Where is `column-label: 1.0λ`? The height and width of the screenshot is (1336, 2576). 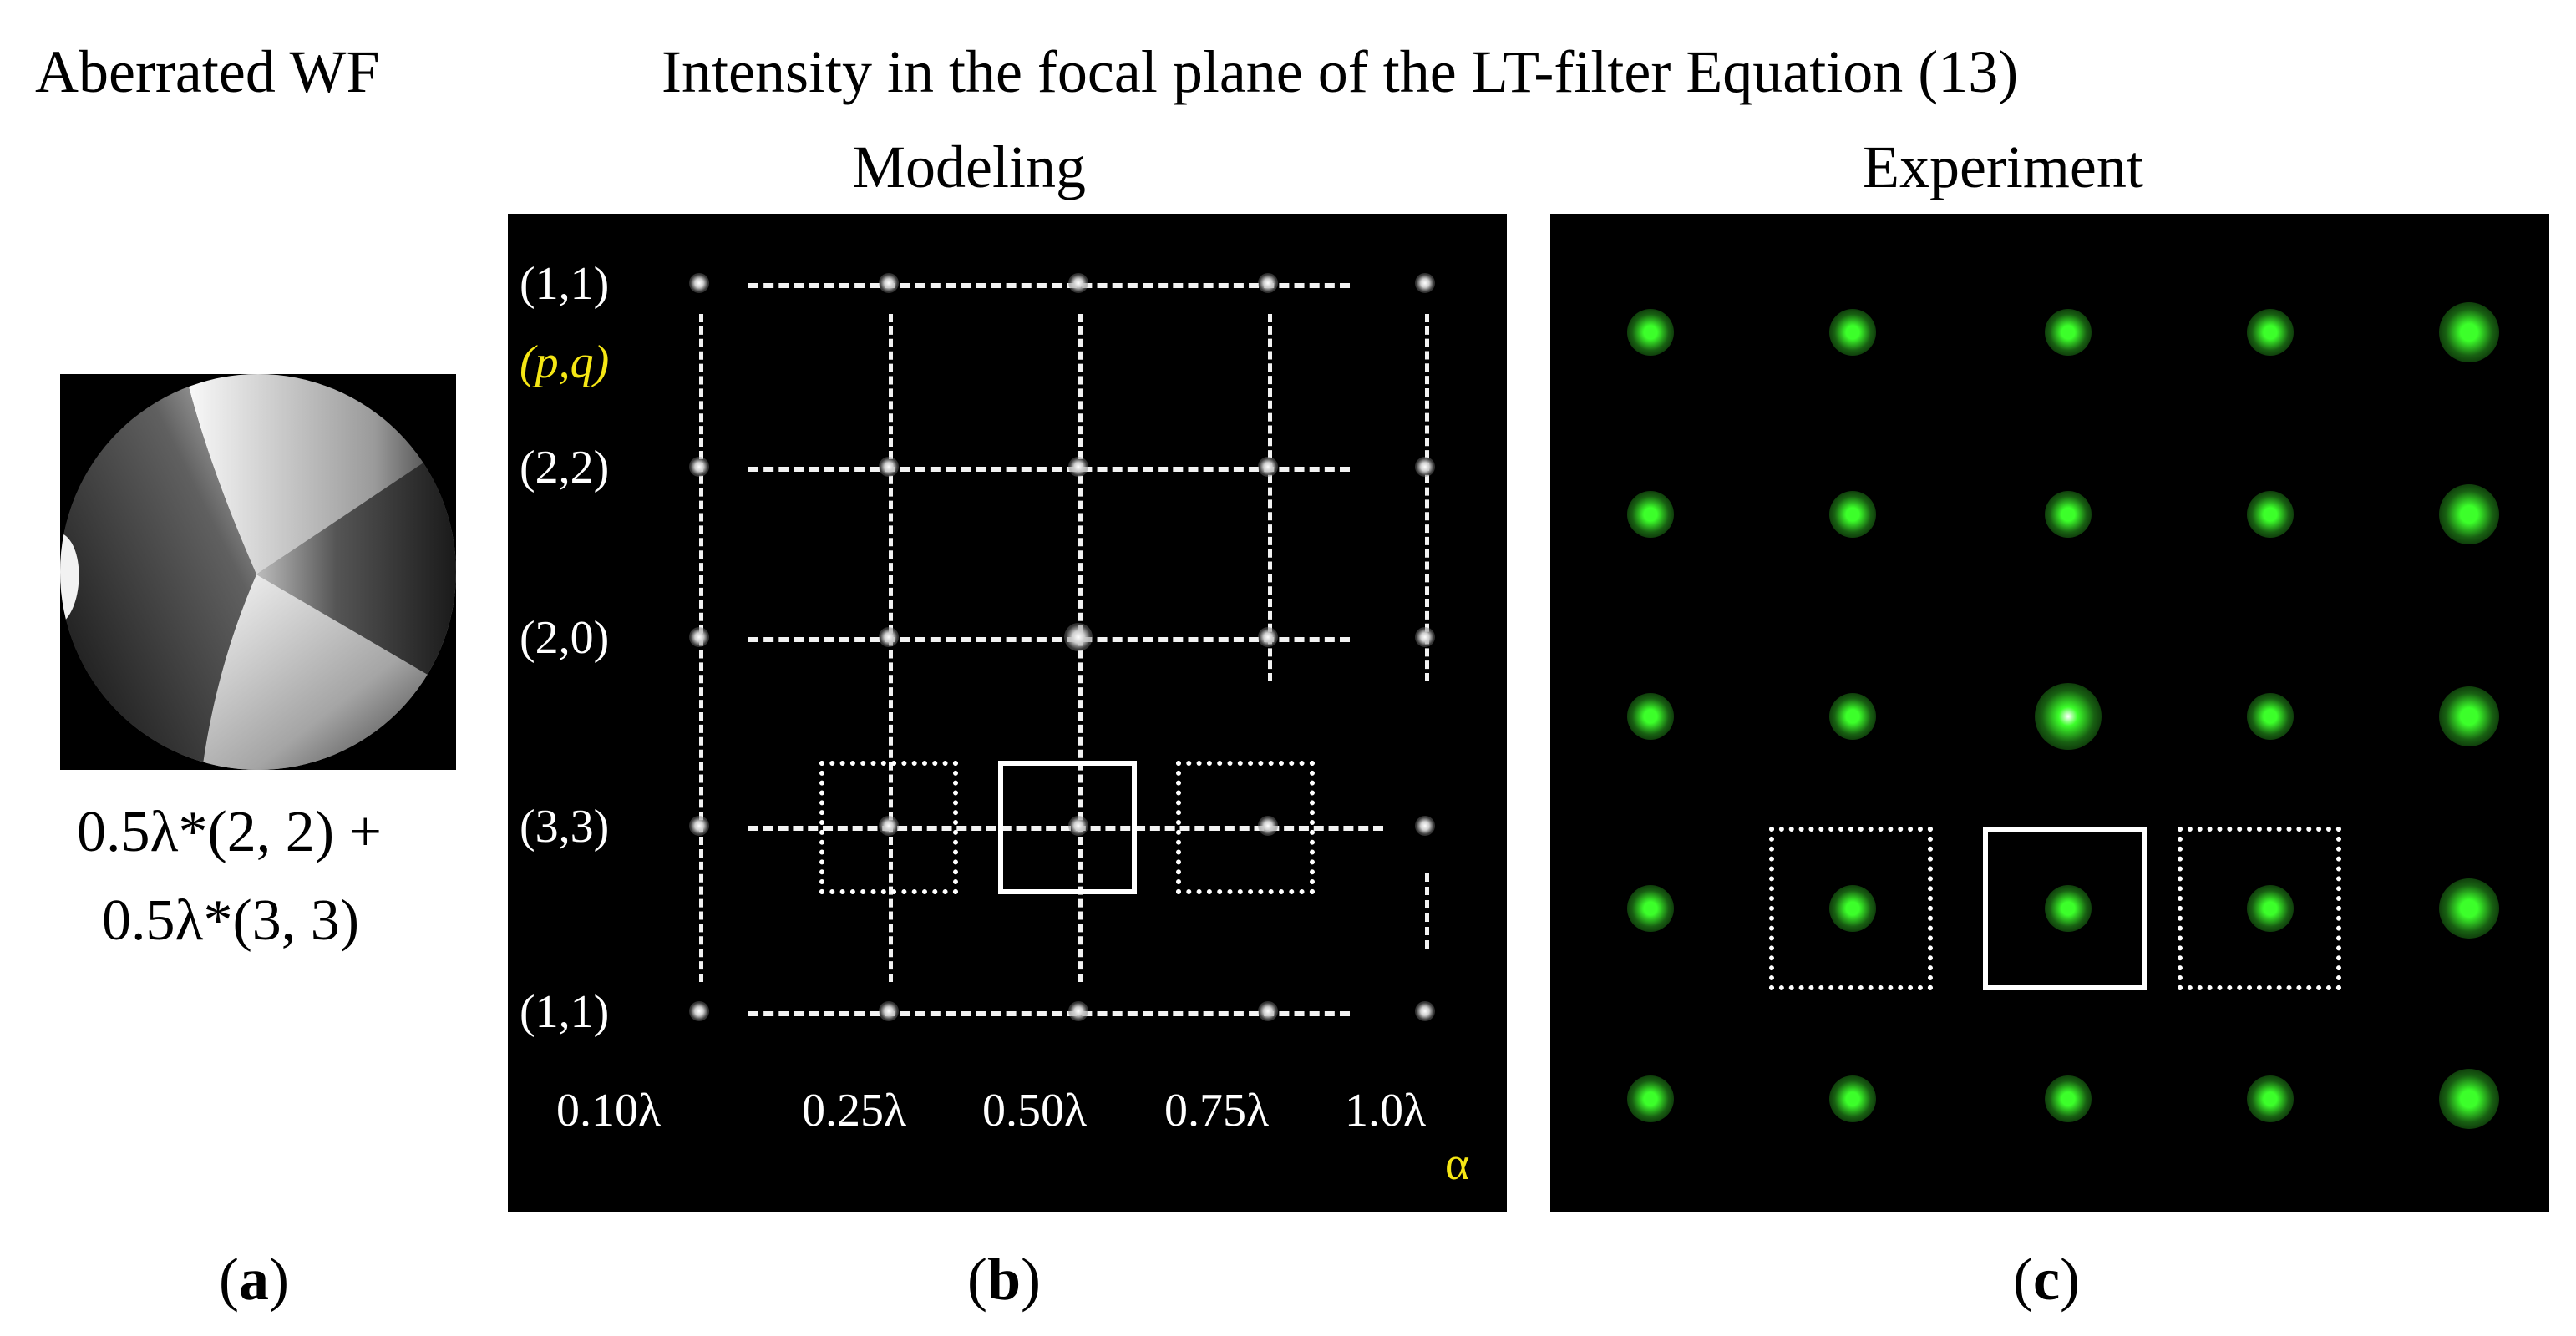
column-label: 1.0λ is located at coordinates (1386, 1110).